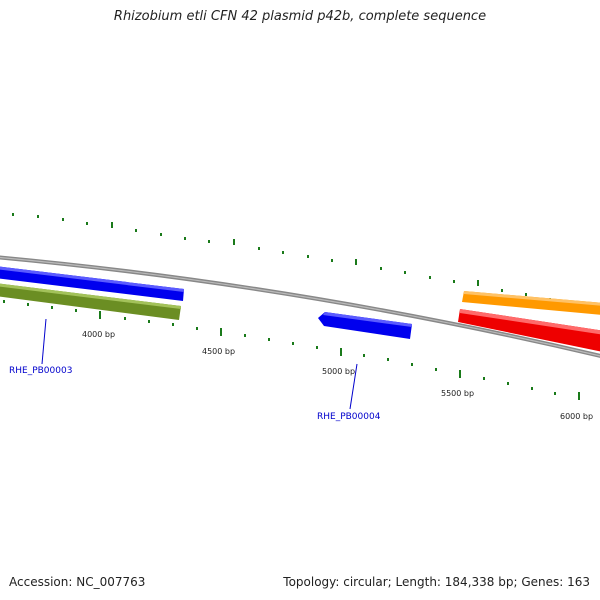 The width and height of the screenshot is (600, 600). Describe the element at coordinates (349, 417) in the screenshot. I see `gene-label-pb00004: RHE_PB00004` at that location.